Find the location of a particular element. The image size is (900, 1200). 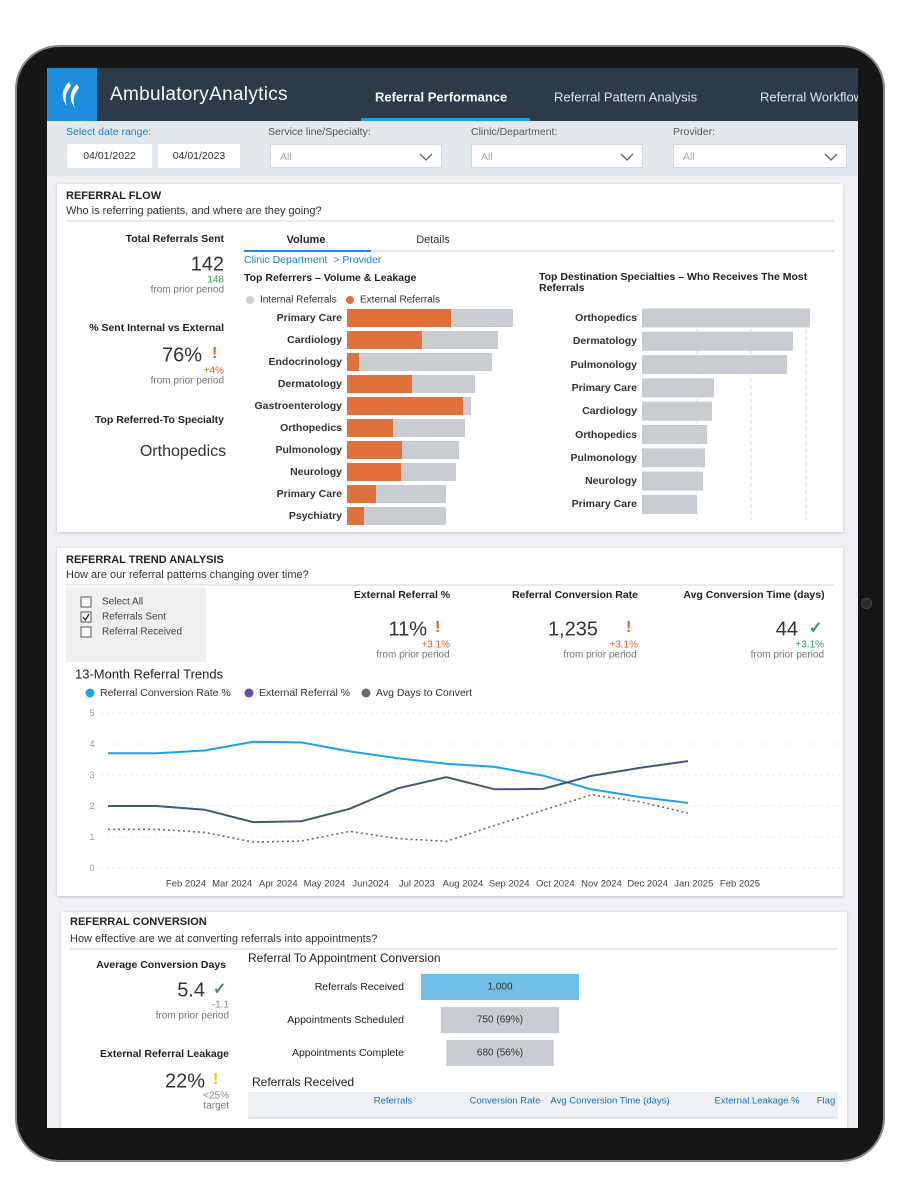

chart-title: 13-Month Referral Trends is located at coordinates (149, 674).